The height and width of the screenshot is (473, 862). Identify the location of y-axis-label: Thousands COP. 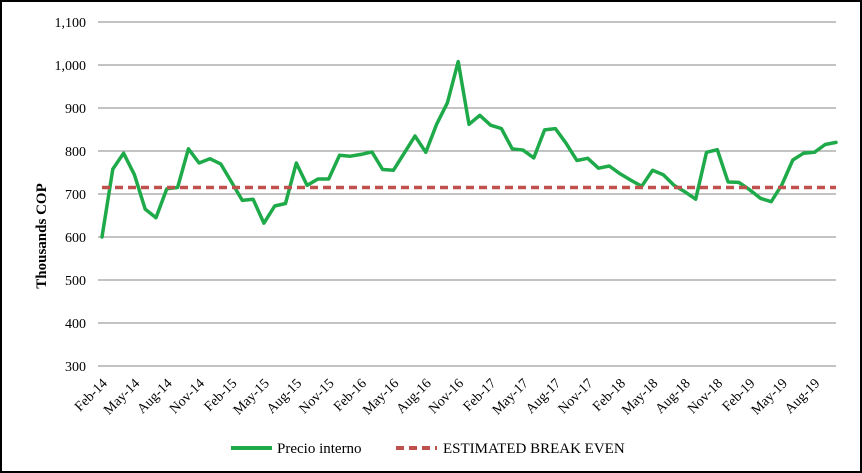
(42, 235).